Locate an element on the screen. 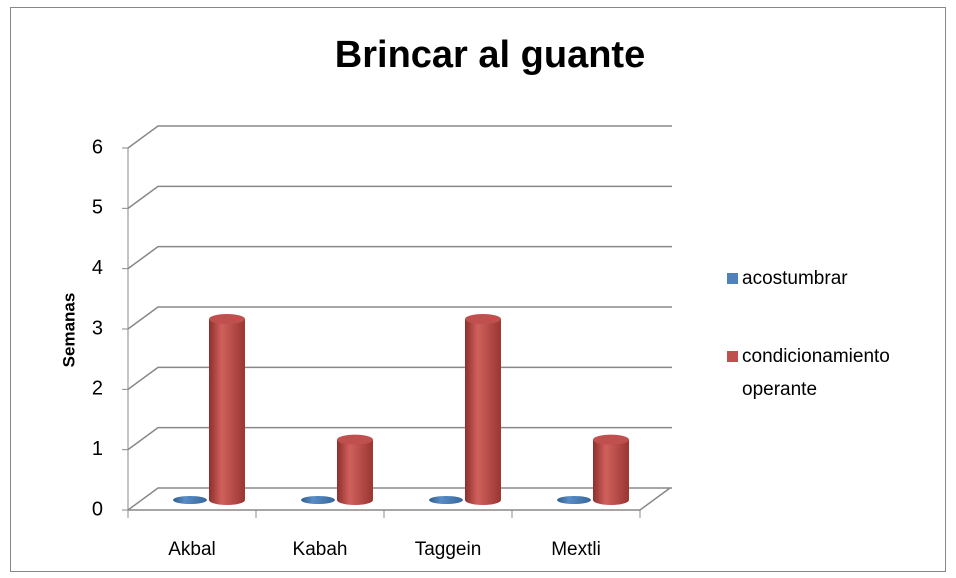  y-tick-label: 3 is located at coordinates (97, 328).